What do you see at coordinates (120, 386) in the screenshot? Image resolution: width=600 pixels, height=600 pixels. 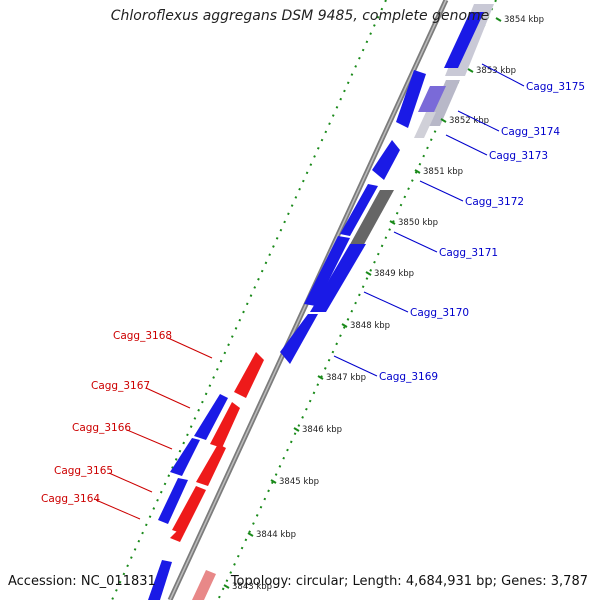 I see `gene-label: Cagg_3167` at bounding box center [120, 386].